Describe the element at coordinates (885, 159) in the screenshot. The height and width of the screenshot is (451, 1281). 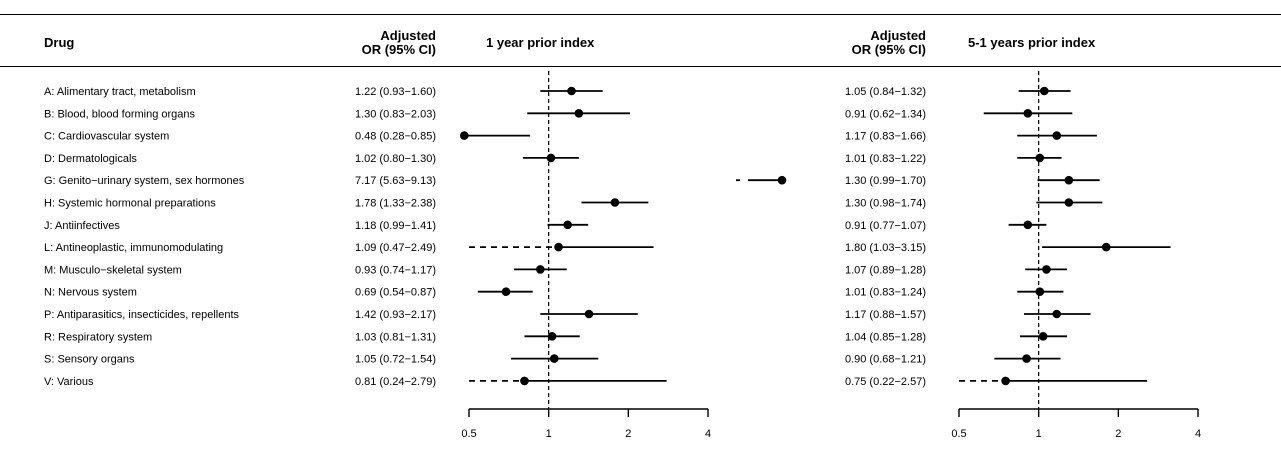
I see `panel2-or-value: 1.01 (0.83−1.22)` at that location.